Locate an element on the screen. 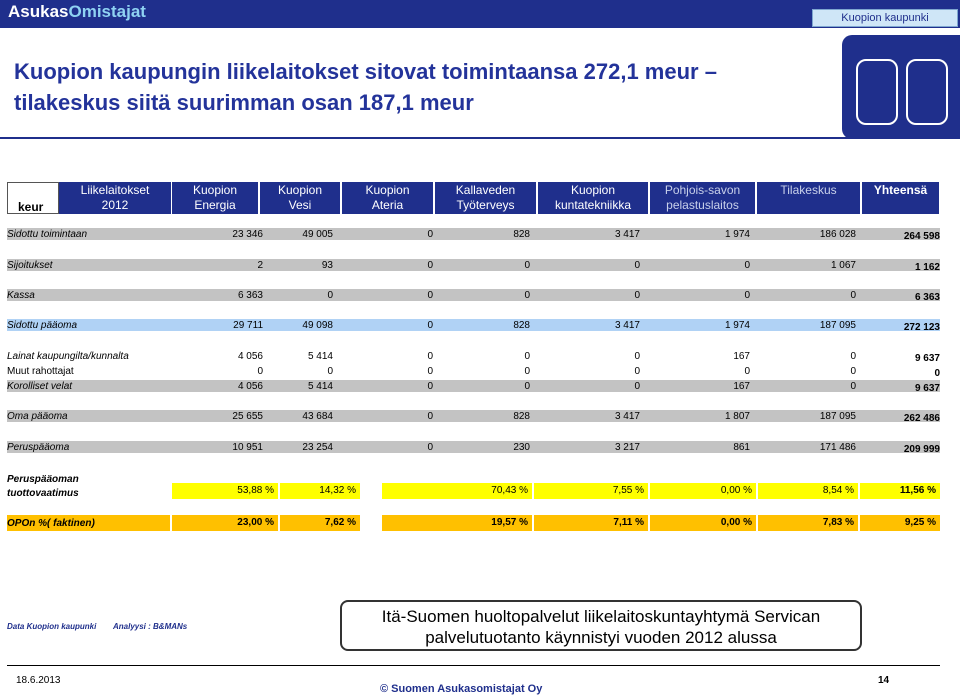 The height and width of the screenshot is (697, 960). row-band-korolliset-velat is located at coordinates (473, 386).